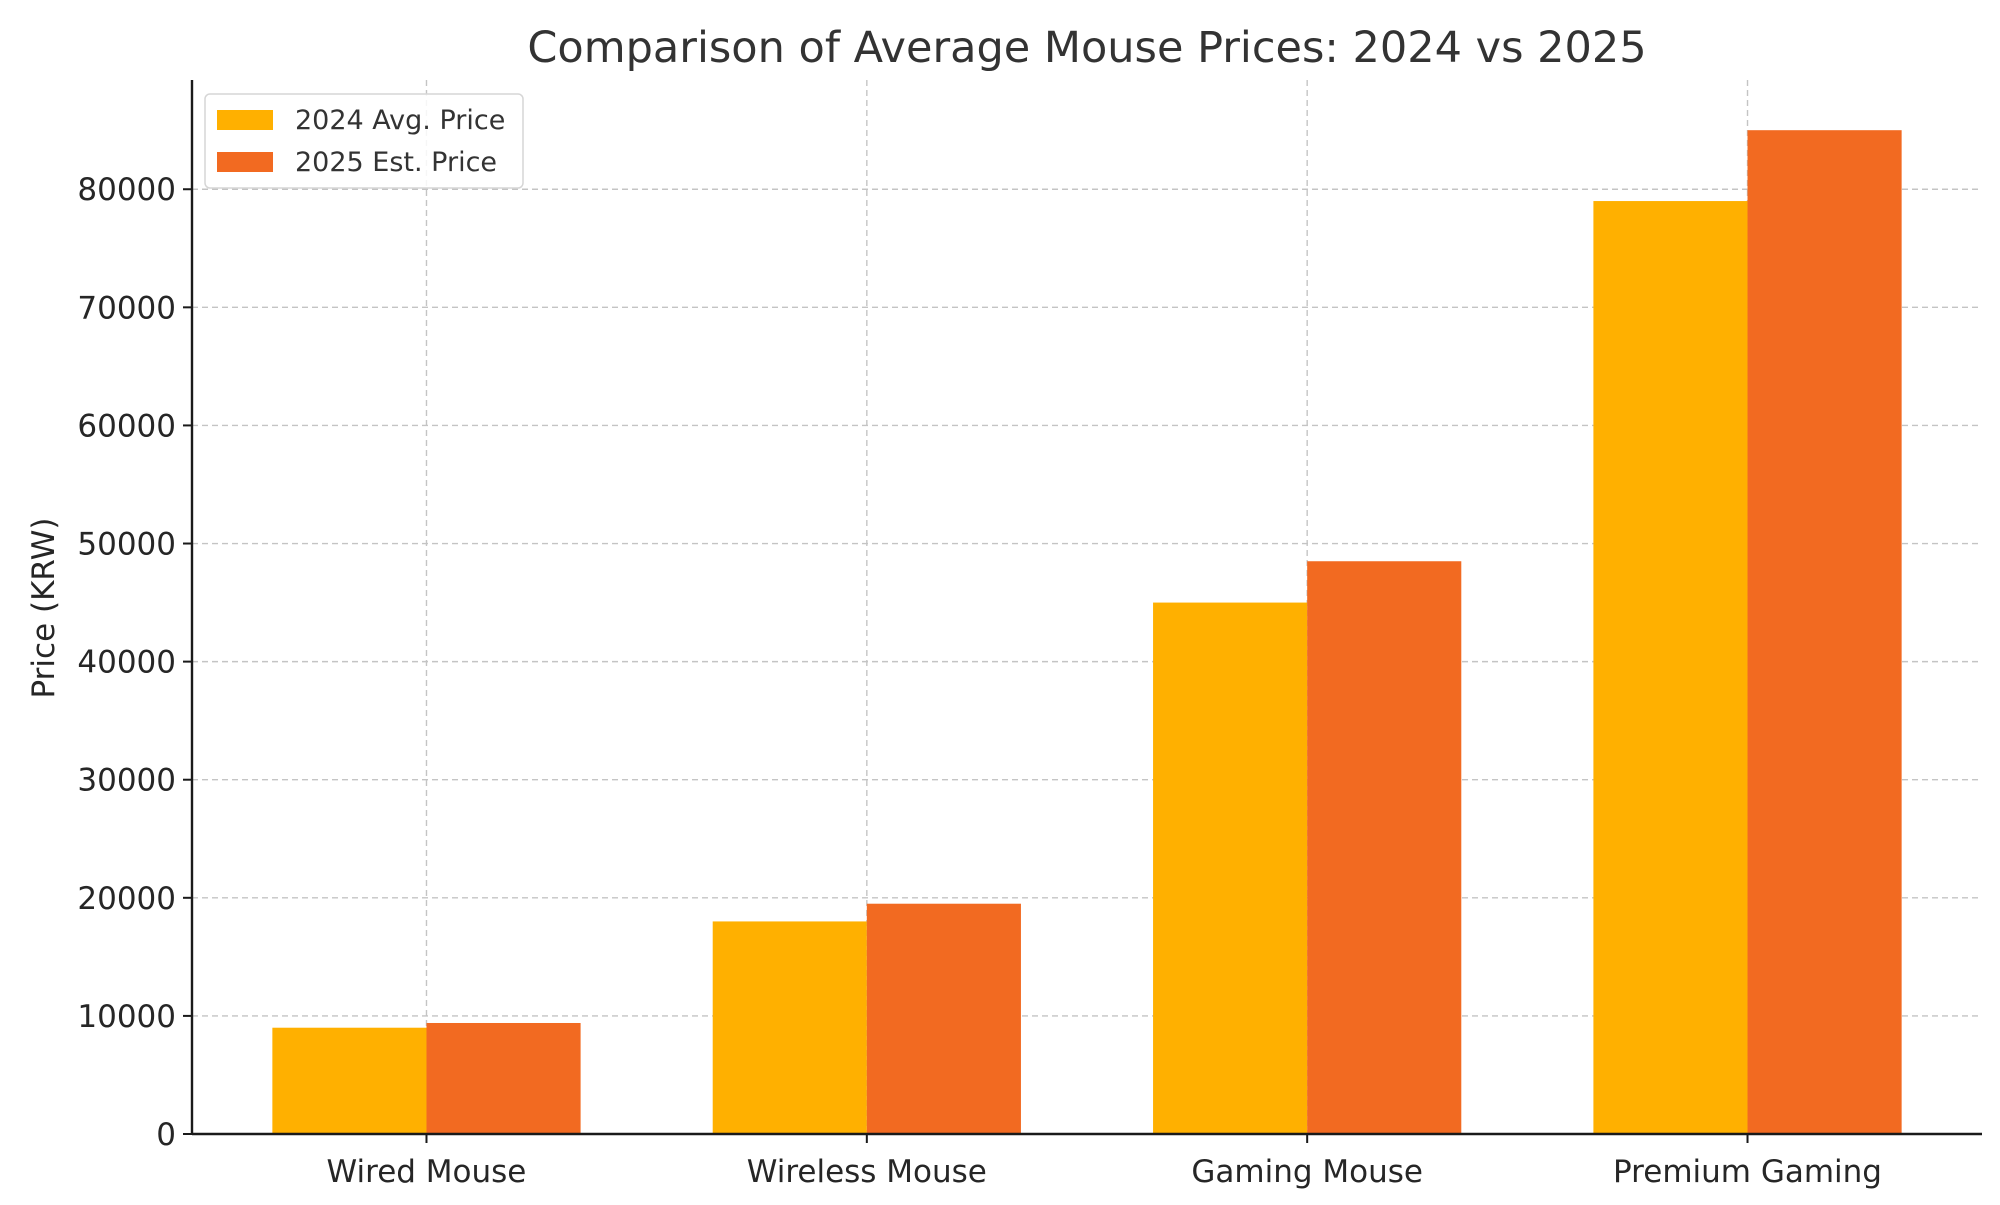 The image size is (2000, 1205). Describe the element at coordinates (245, 120) in the screenshot. I see `legend-swatch-2024` at that location.